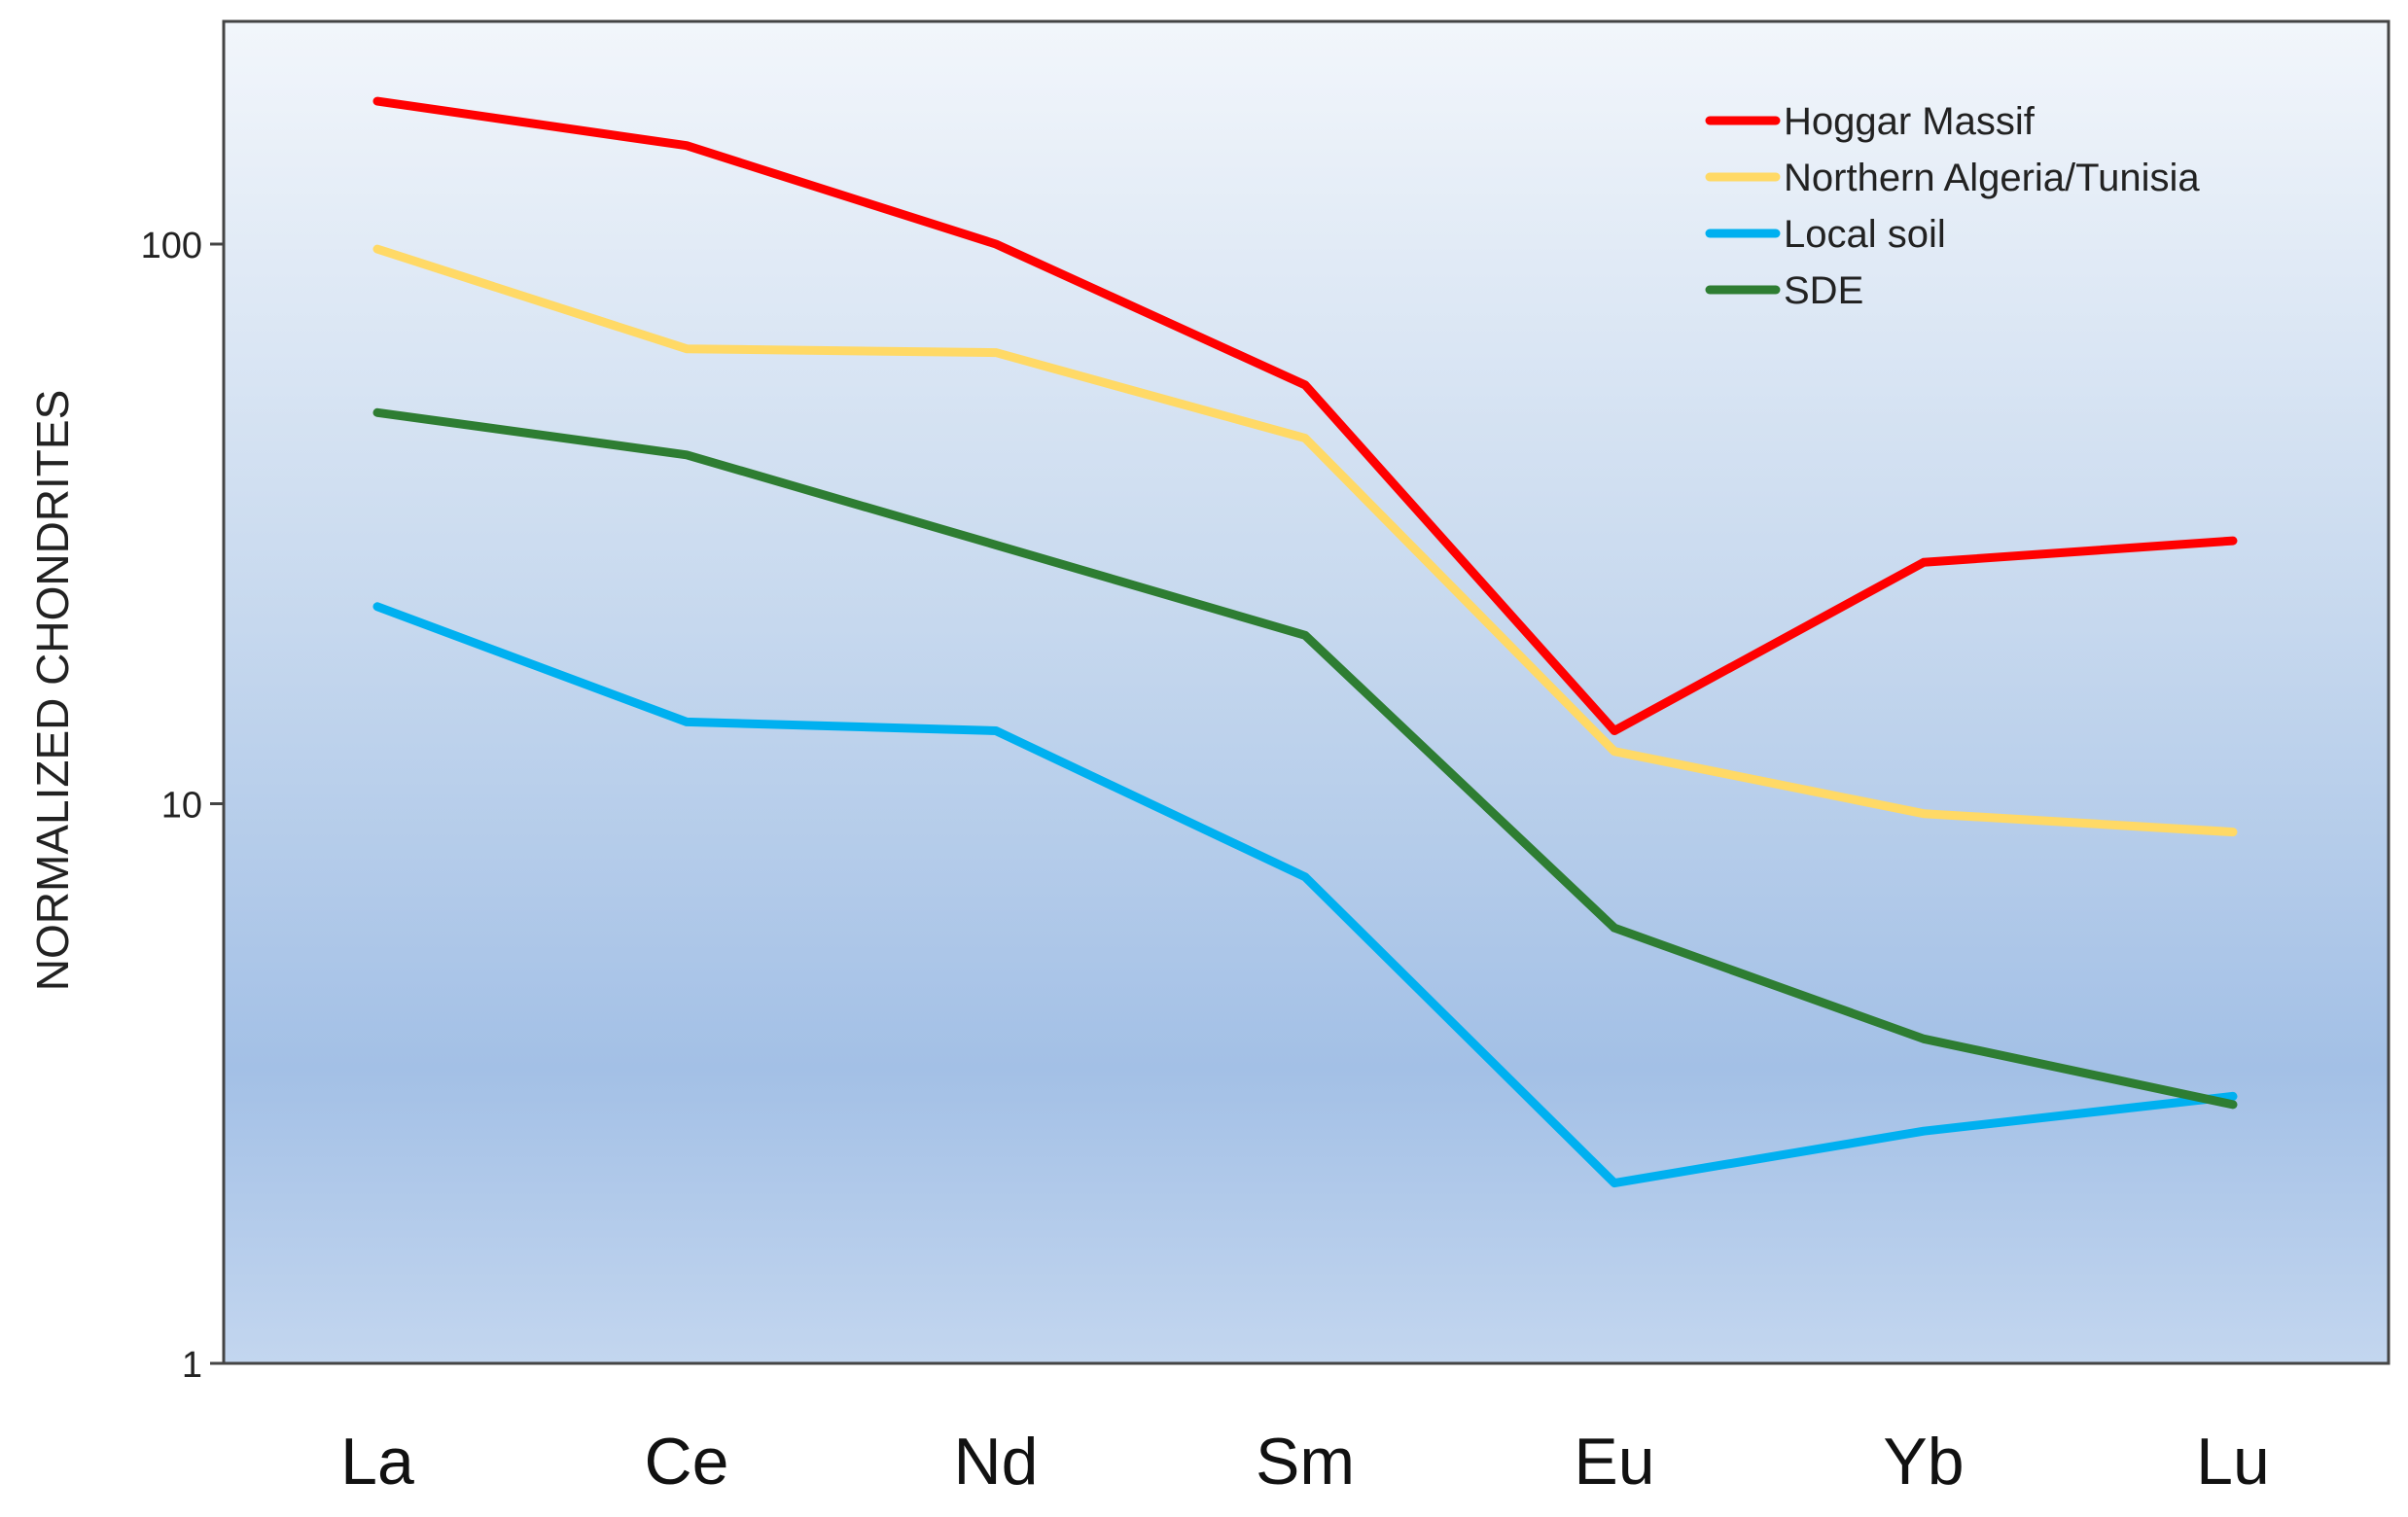 The width and height of the screenshot is (2408, 1517). What do you see at coordinates (1992, 178) in the screenshot?
I see `legend-label: Northern Algeria/Tunisia` at bounding box center [1992, 178].